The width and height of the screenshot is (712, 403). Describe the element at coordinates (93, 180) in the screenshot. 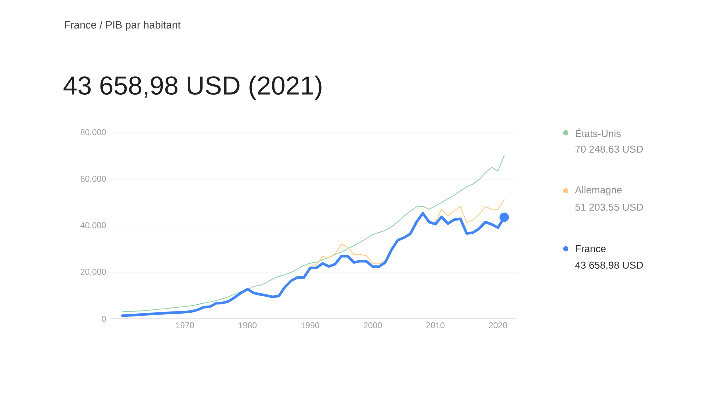

I see `y-tick-label: 60,000` at that location.